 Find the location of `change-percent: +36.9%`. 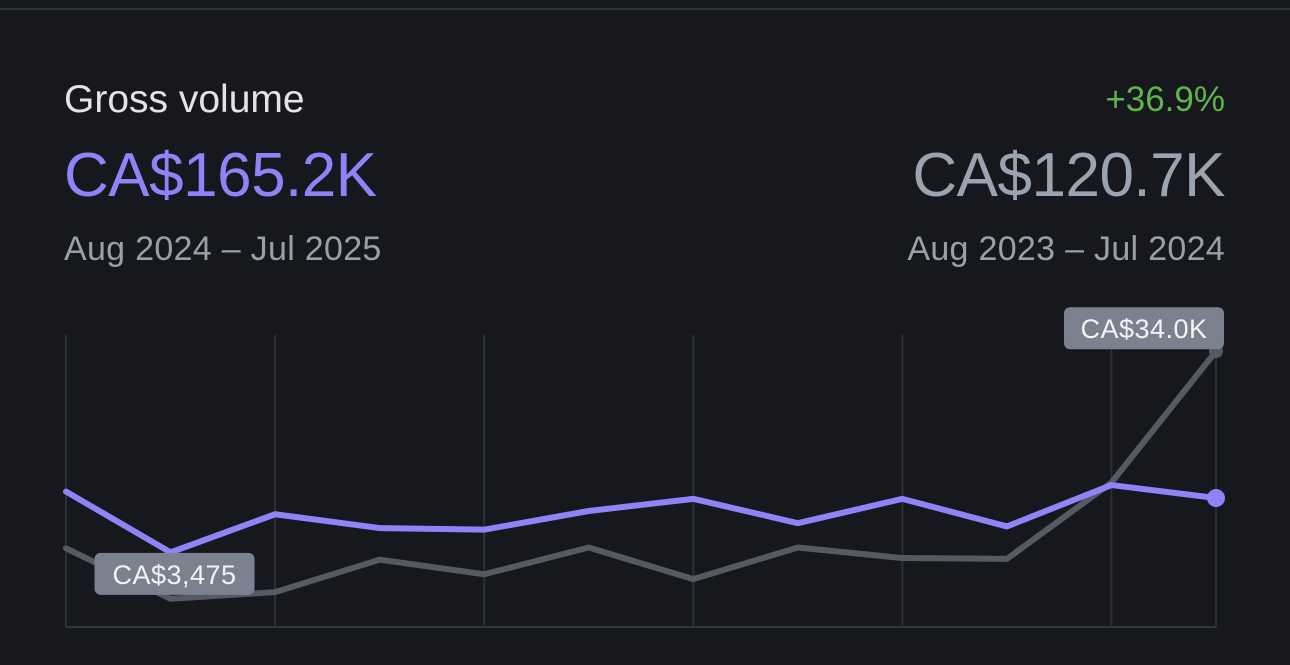

change-percent: +36.9% is located at coordinates (1165, 99).